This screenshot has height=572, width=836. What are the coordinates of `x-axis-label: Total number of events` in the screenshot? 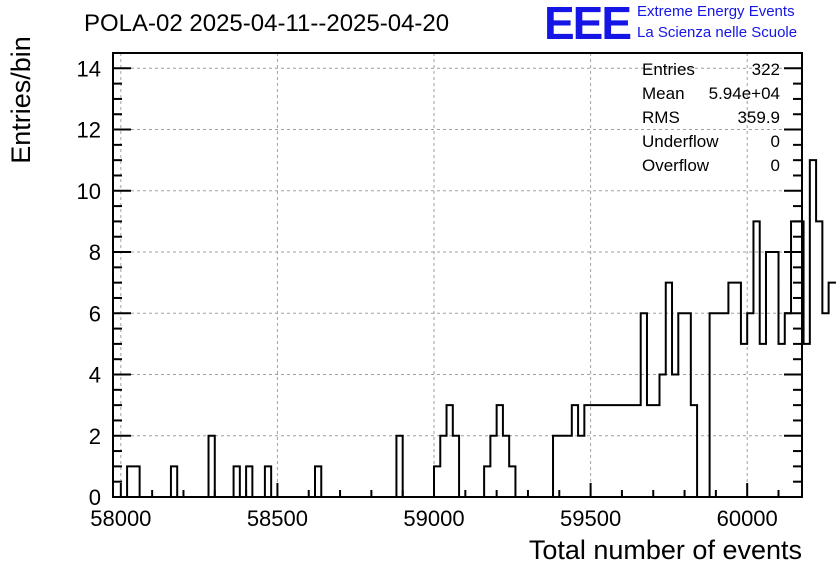 It's located at (665, 550).